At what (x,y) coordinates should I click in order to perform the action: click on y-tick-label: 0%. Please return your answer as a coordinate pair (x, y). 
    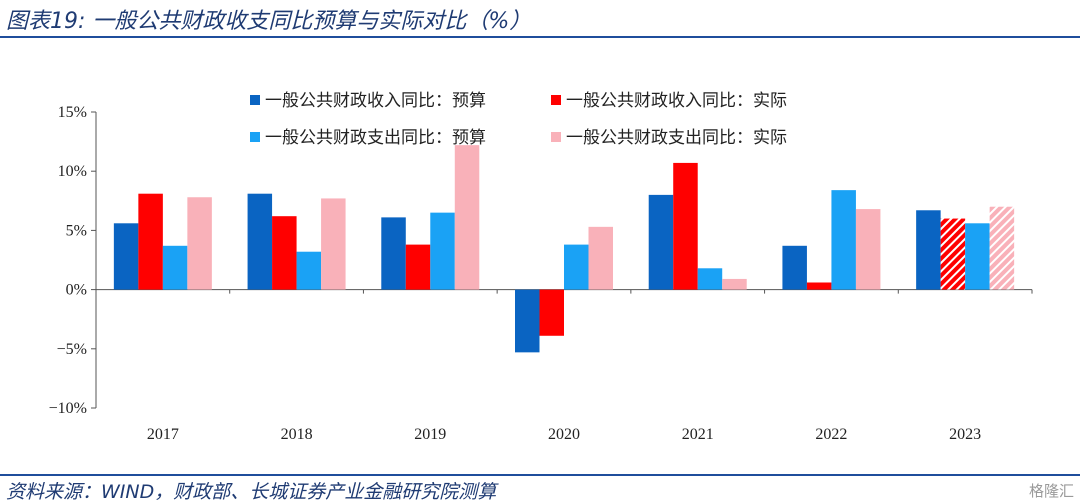
    Looking at the image, I should click on (76, 290).